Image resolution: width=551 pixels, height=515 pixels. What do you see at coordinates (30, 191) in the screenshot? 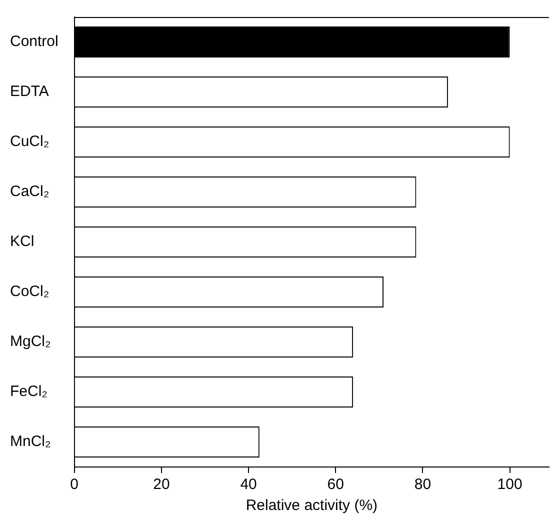
I see `y-tick-label: CaCl₂` at bounding box center [30, 191].